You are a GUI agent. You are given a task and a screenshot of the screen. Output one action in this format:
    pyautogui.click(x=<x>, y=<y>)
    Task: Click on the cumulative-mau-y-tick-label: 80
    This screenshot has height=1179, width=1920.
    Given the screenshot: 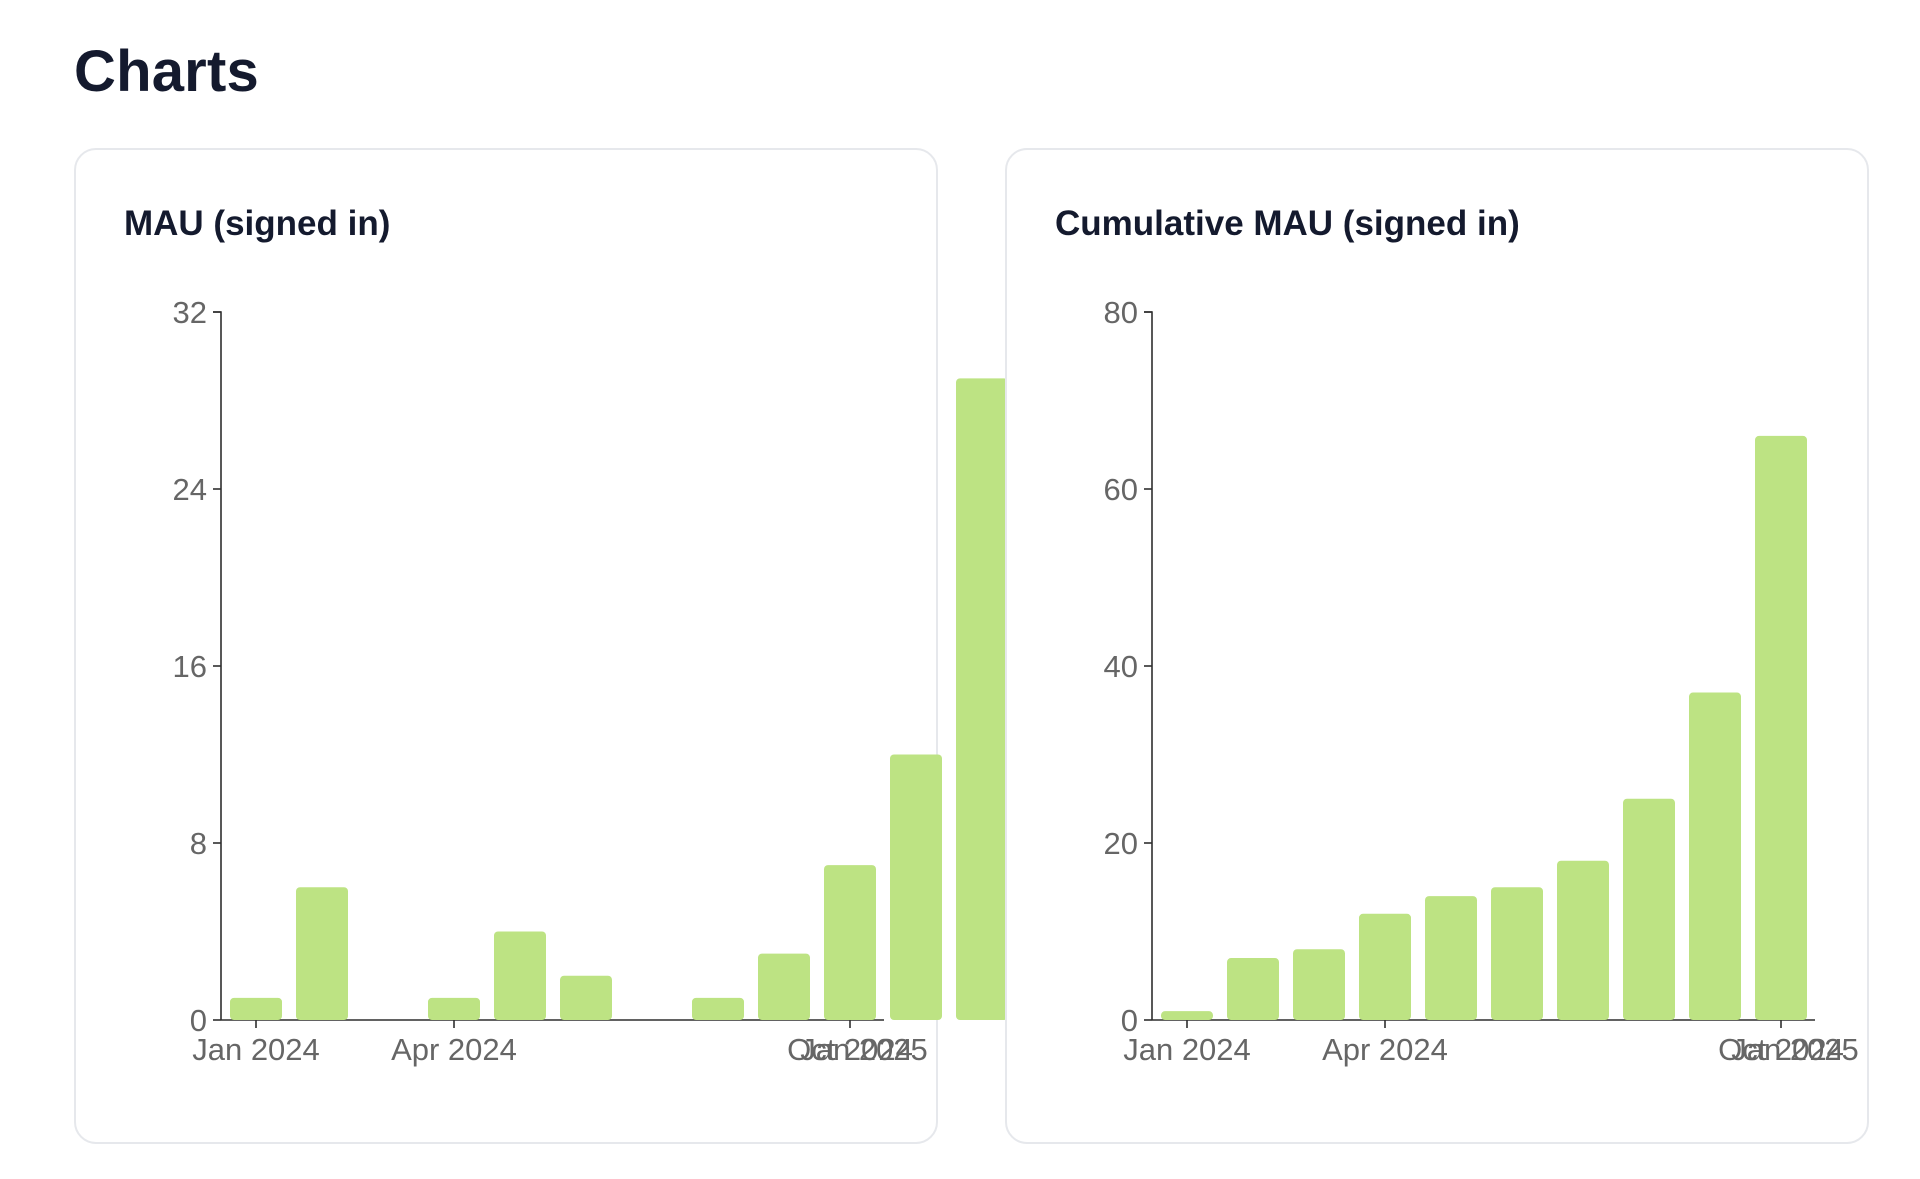 What is the action you would take?
    pyautogui.click(x=1121, y=312)
    